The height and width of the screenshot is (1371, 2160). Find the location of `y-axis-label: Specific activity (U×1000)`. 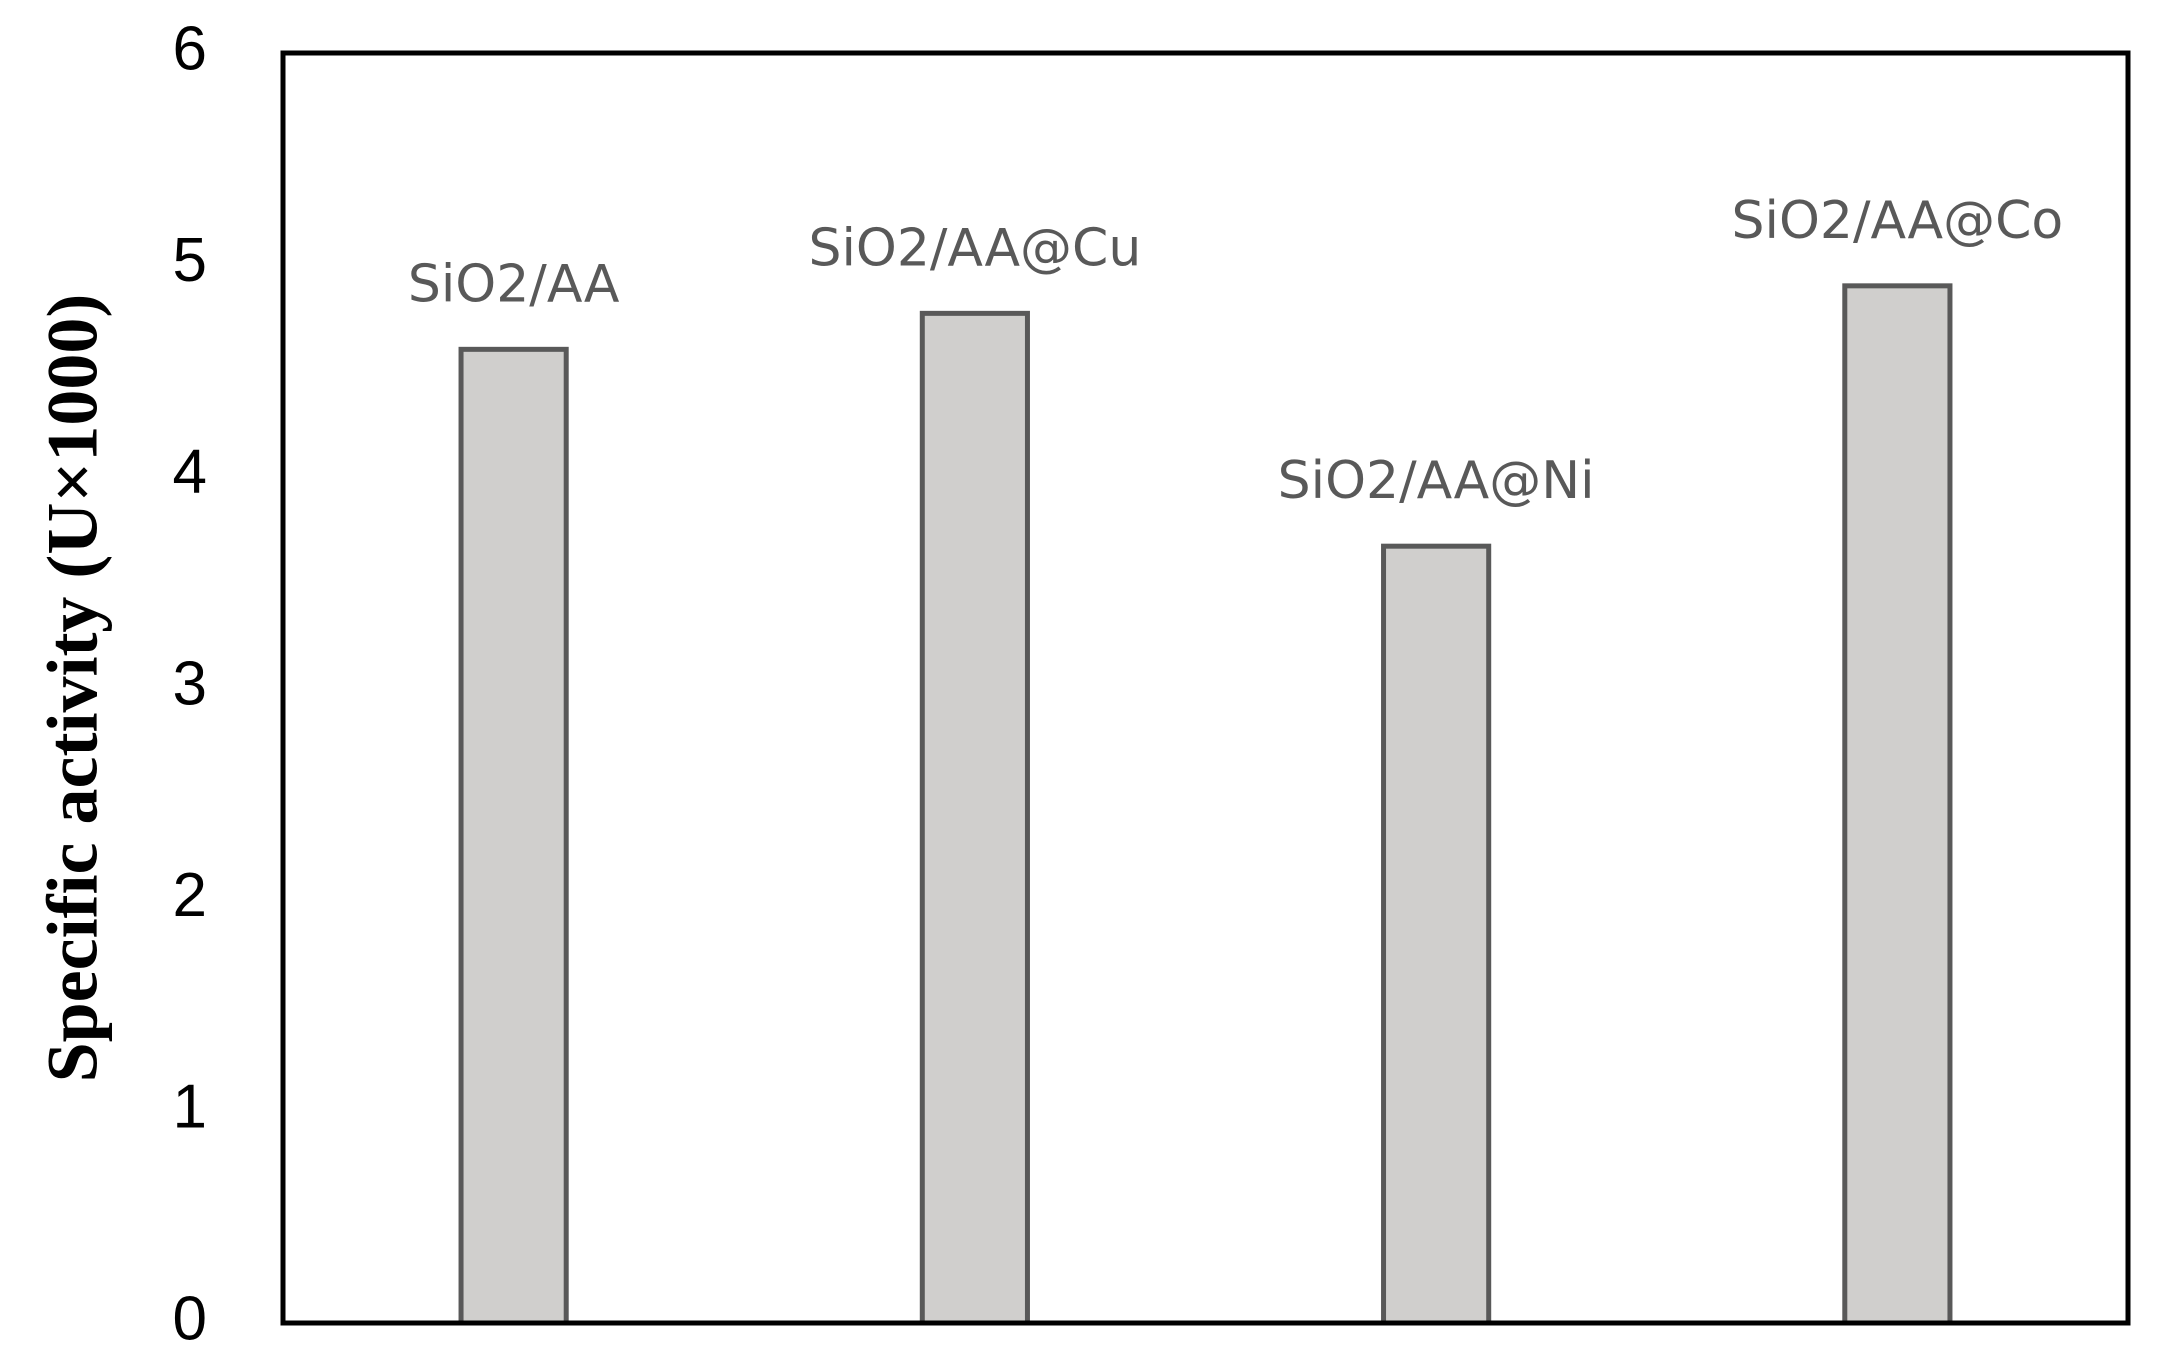

y-axis-label: Specific activity (U×1000) is located at coordinates (73, 688).